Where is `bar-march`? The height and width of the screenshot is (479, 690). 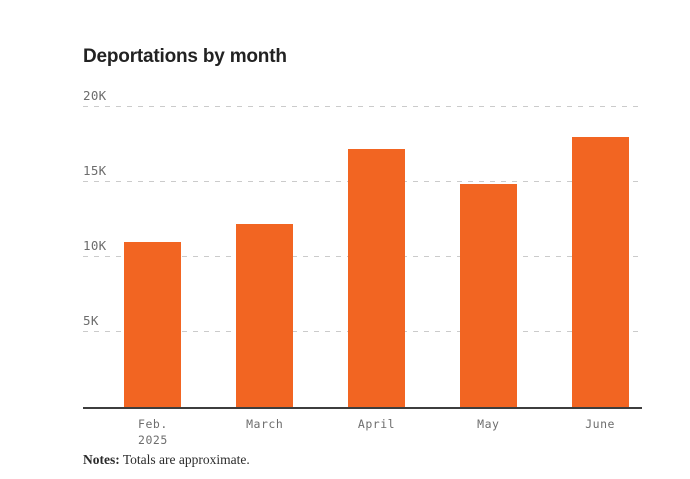 bar-march is located at coordinates (265, 315).